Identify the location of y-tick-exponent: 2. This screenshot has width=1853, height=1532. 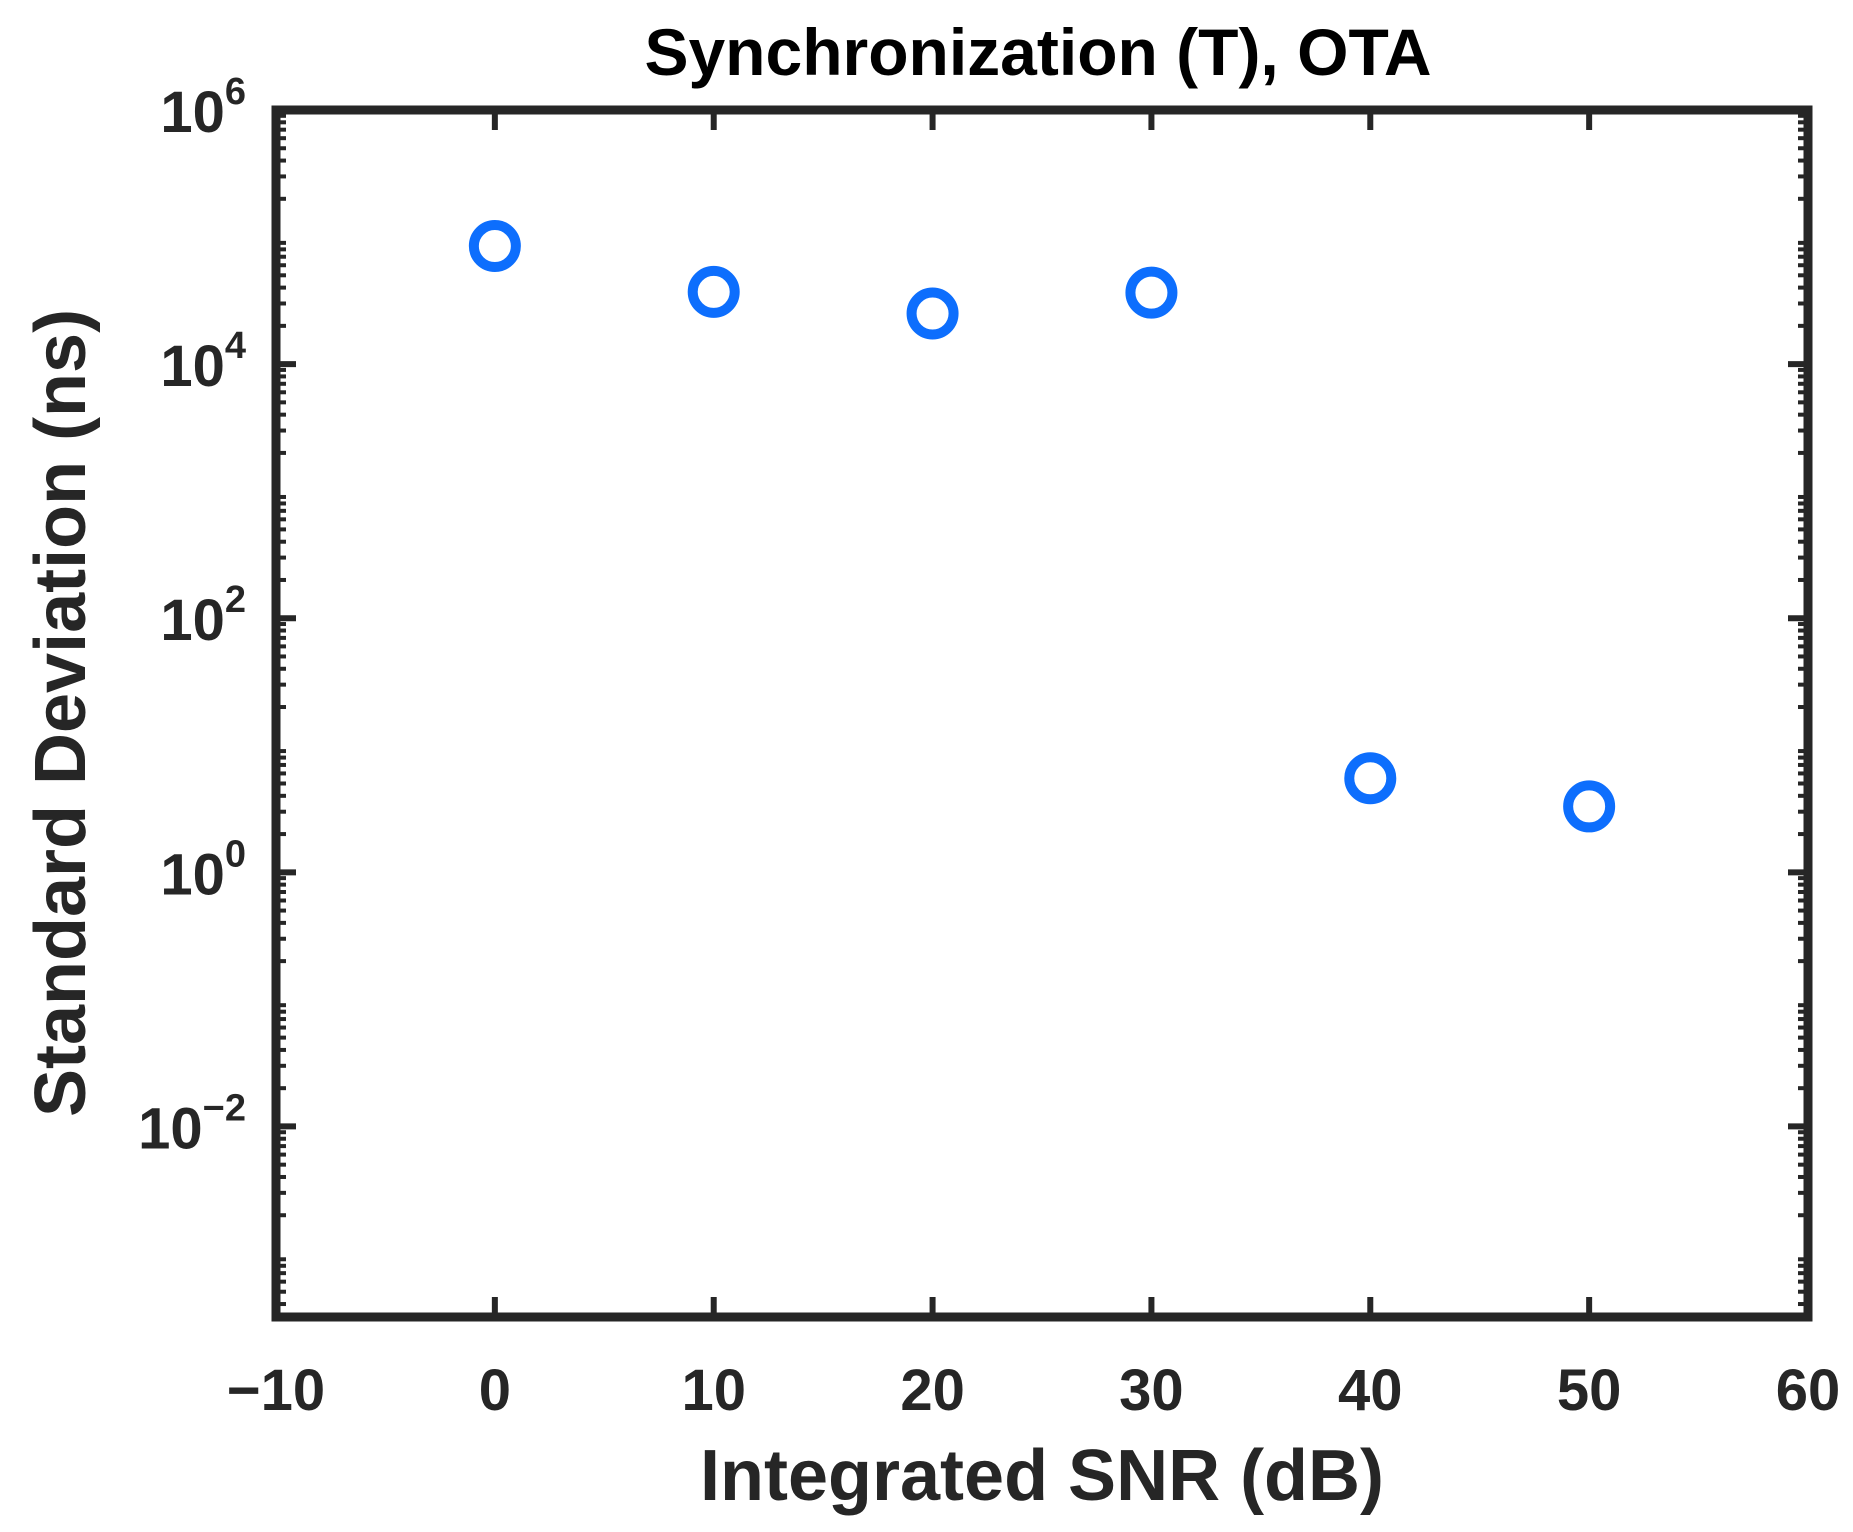
(235, 600).